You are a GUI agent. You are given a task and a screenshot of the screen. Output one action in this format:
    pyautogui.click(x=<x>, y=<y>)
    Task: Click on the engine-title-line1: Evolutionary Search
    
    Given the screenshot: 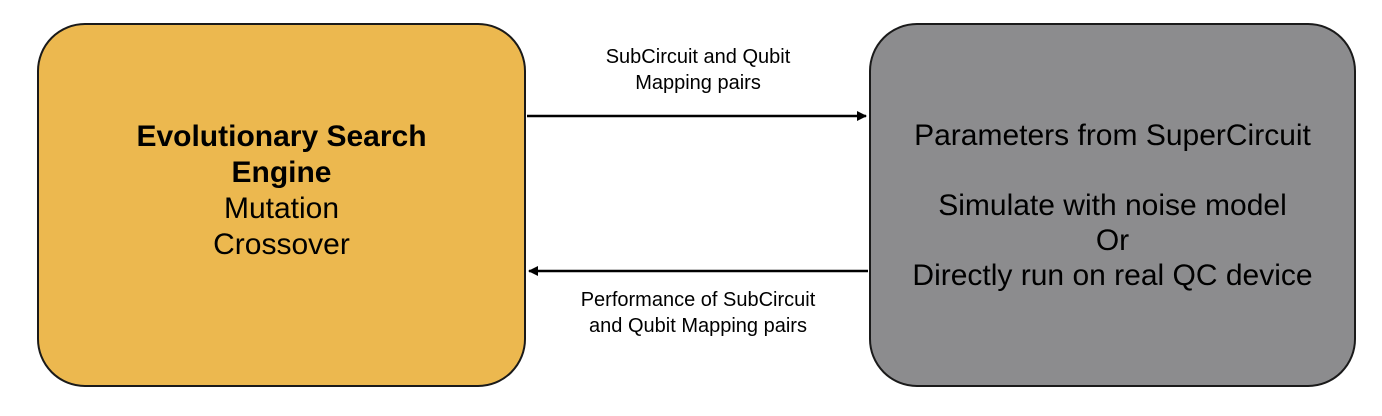 What is the action you would take?
    pyautogui.click(x=281, y=136)
    